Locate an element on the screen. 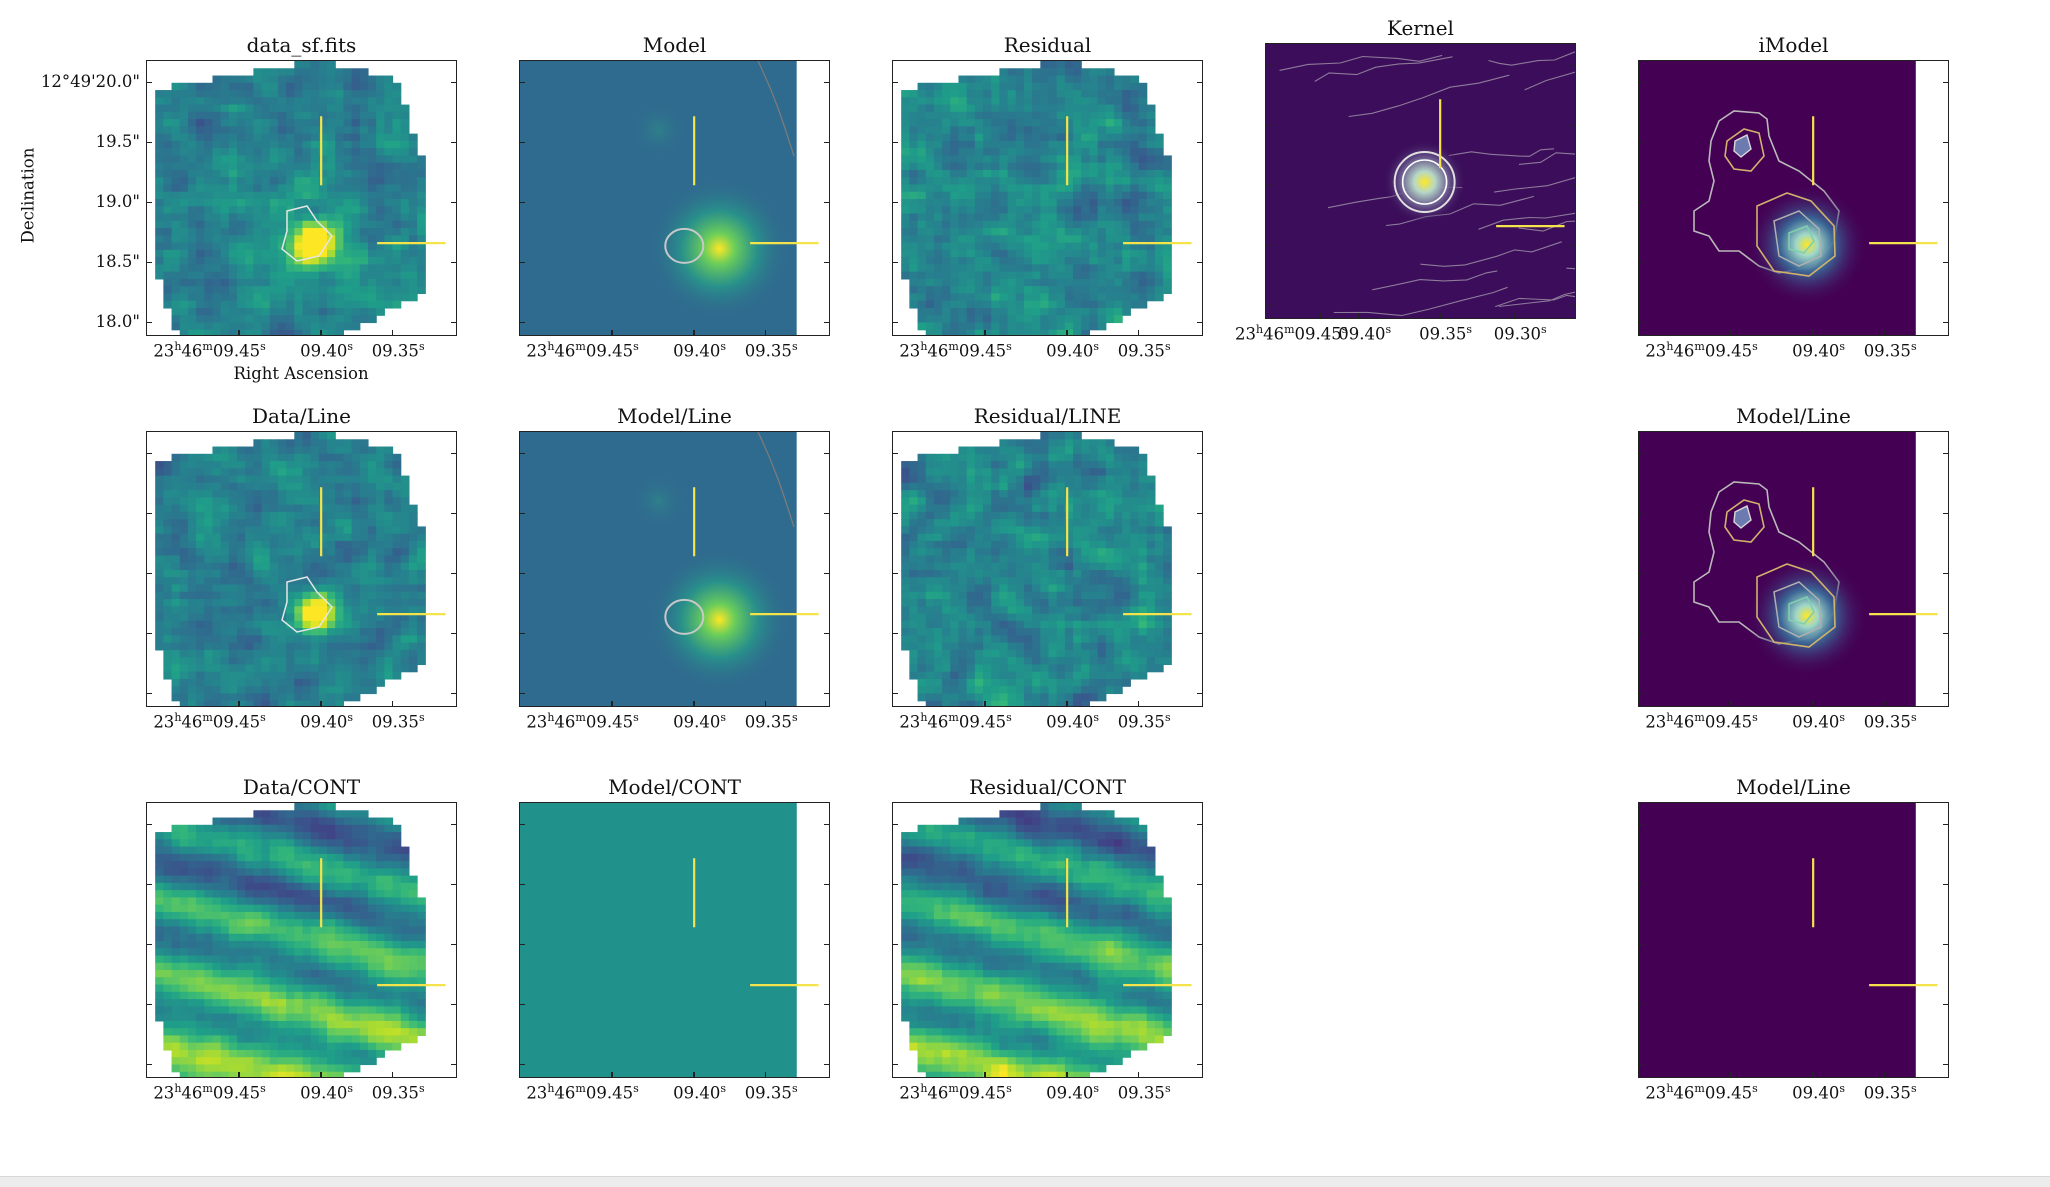 This screenshot has height=1187, width=2050. dec-tick-label: 18.0" is located at coordinates (80, 321).